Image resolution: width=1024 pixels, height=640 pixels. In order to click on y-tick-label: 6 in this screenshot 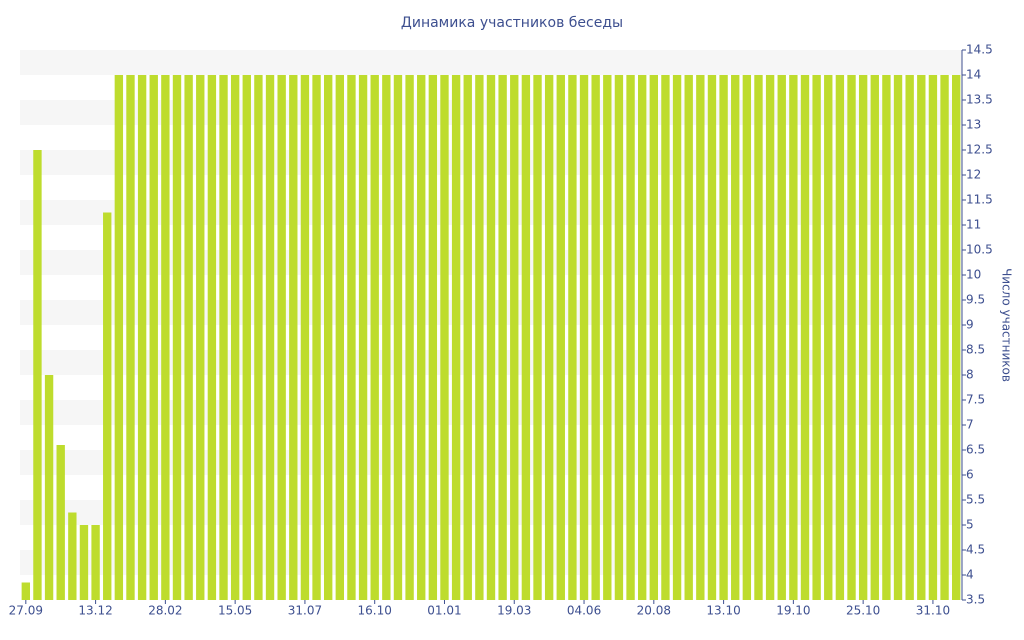, I will do `click(970, 475)`.